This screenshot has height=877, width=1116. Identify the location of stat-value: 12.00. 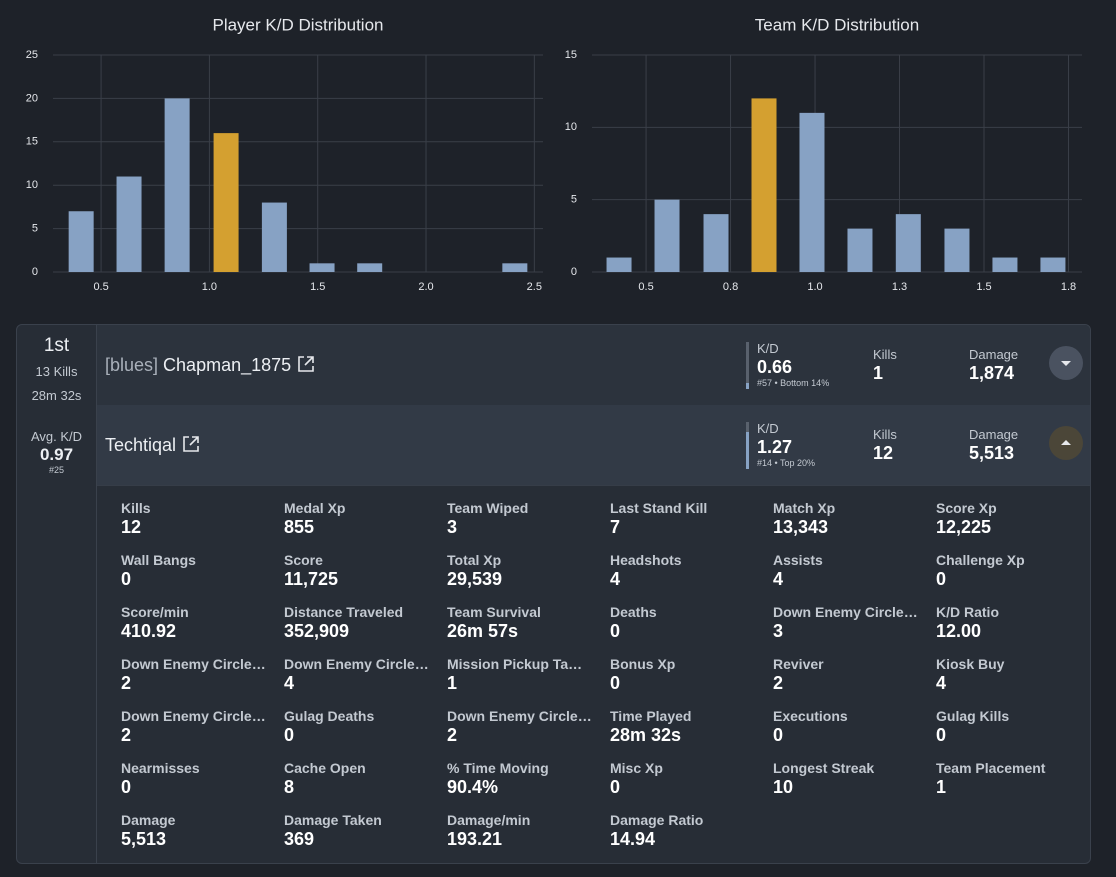
(959, 631).